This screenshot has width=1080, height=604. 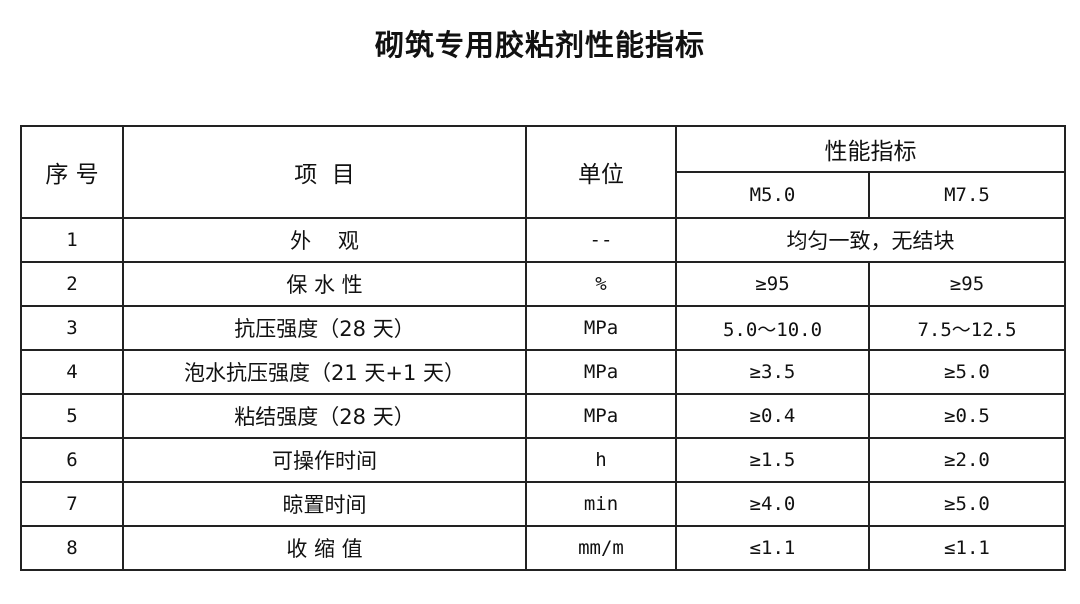 I want to click on table-row: 7 晾置时间 min ≥4.0 ≥5.0, so click(x=543, y=504).